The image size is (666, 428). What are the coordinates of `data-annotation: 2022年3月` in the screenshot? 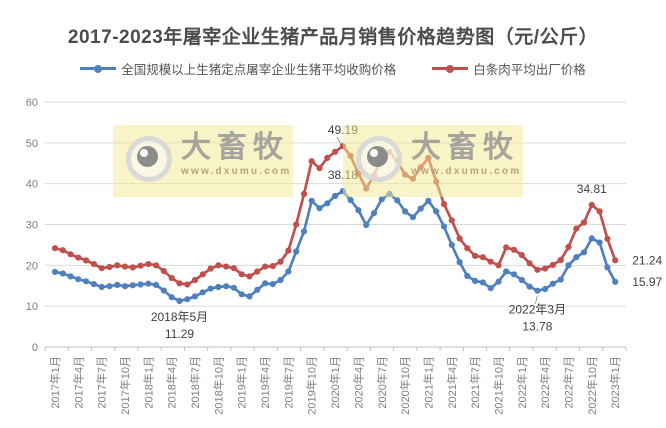 It's located at (537, 310).